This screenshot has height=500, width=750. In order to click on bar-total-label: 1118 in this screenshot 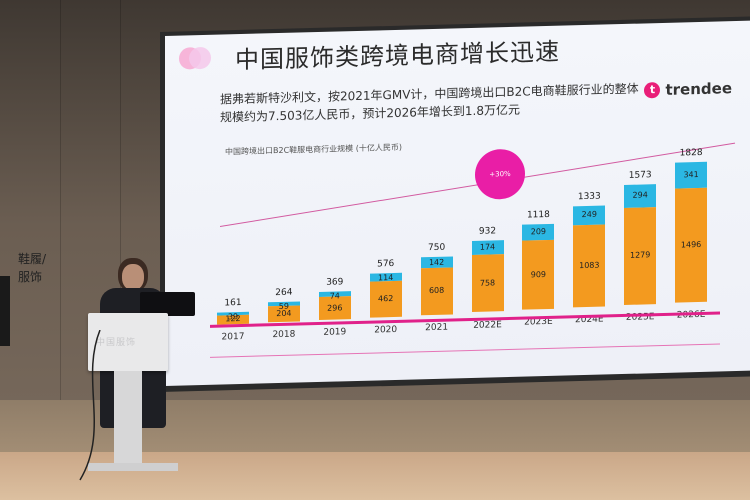, I will do `click(538, 215)`.